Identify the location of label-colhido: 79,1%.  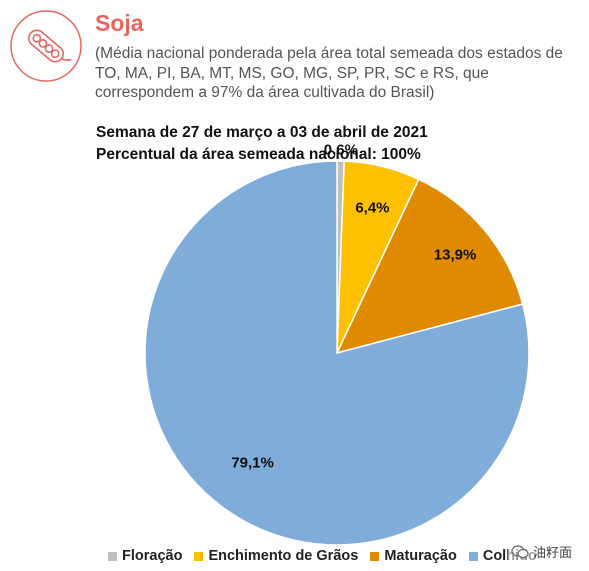
(252, 462).